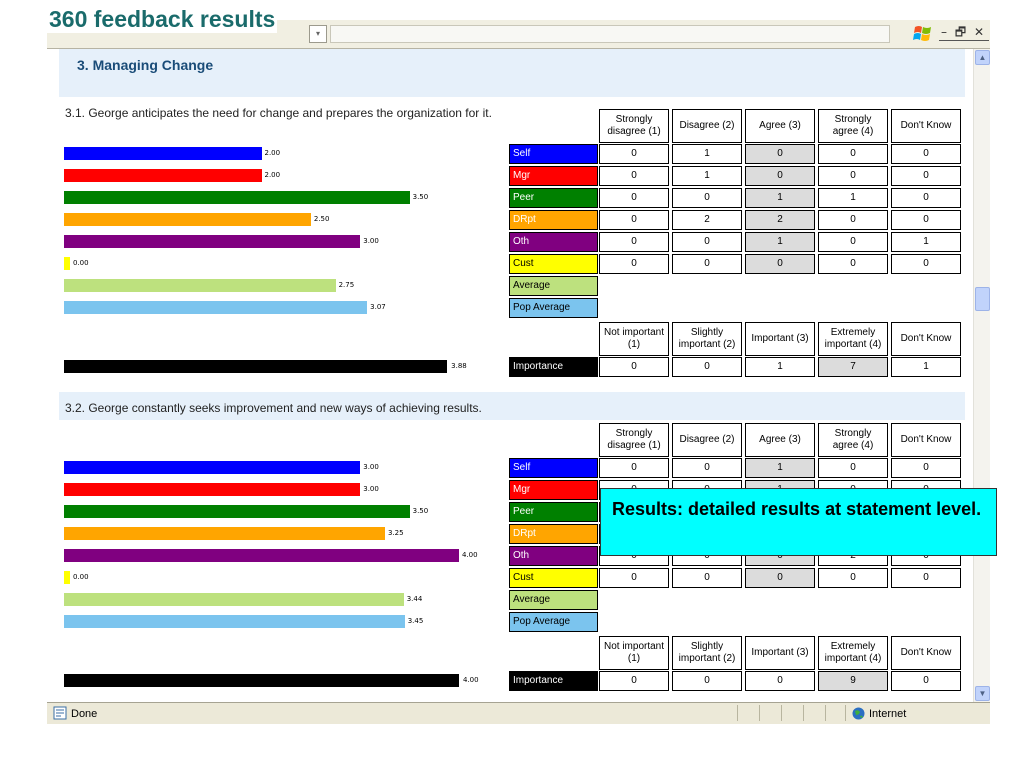  I want to click on score-value: 3.45, so click(415, 621).